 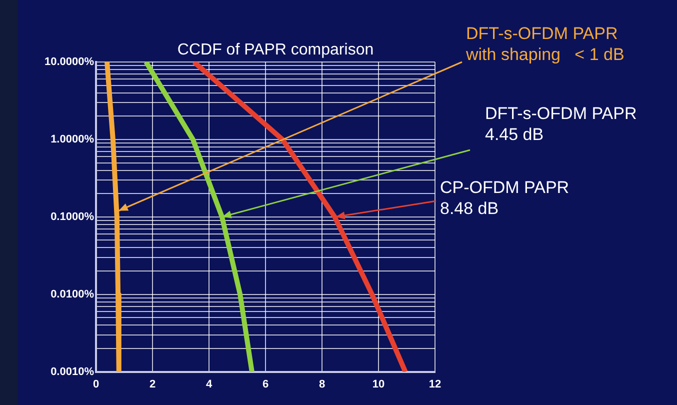 I want to click on x-tick-label: 2, so click(x=152, y=384).